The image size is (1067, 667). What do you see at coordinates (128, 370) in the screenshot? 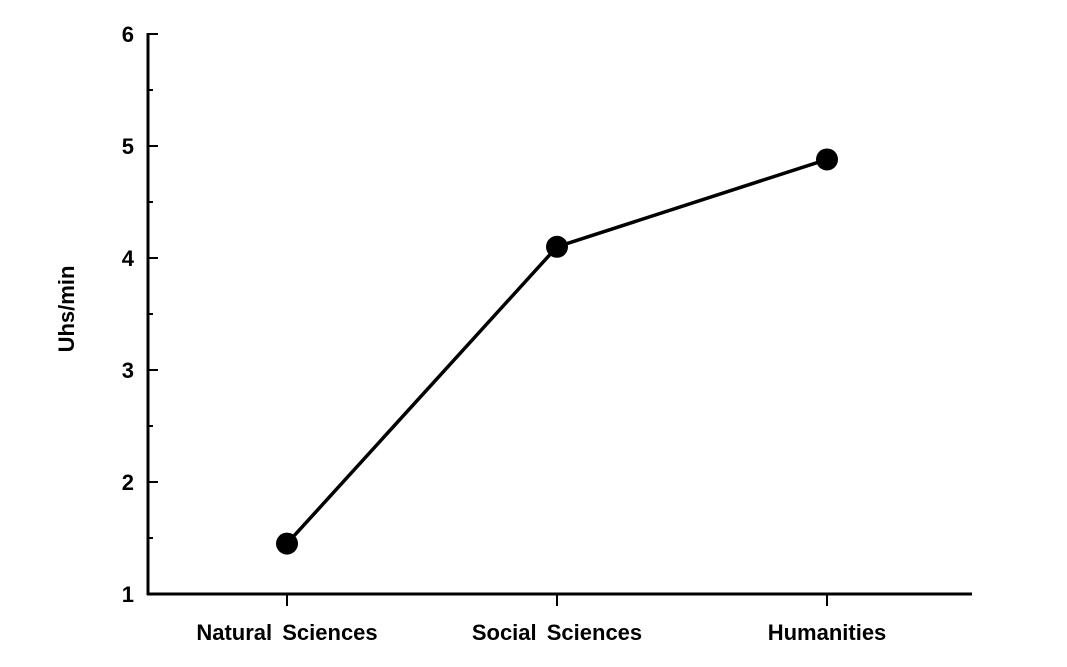
I see `y-tick-label: 3` at bounding box center [128, 370].